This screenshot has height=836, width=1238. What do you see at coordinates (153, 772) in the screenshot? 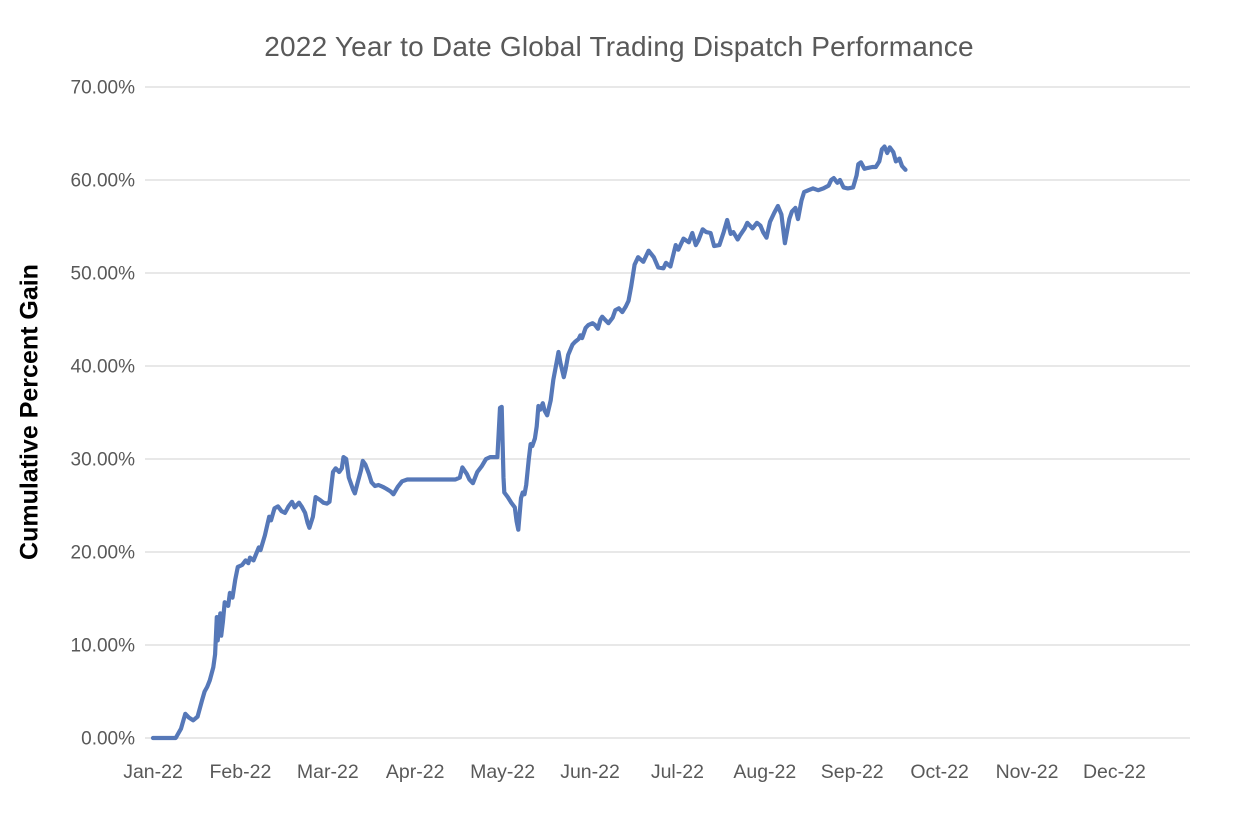
I see `x-tick-label: Jan-22` at bounding box center [153, 772].